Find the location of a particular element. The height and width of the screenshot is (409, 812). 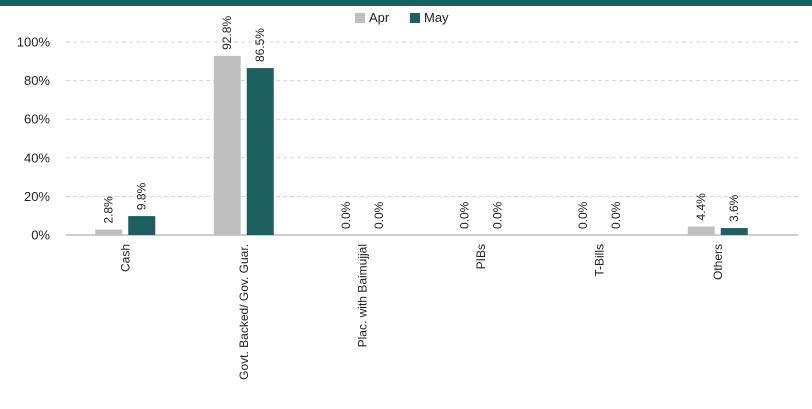

y-tick-label: 100% is located at coordinates (34, 42).